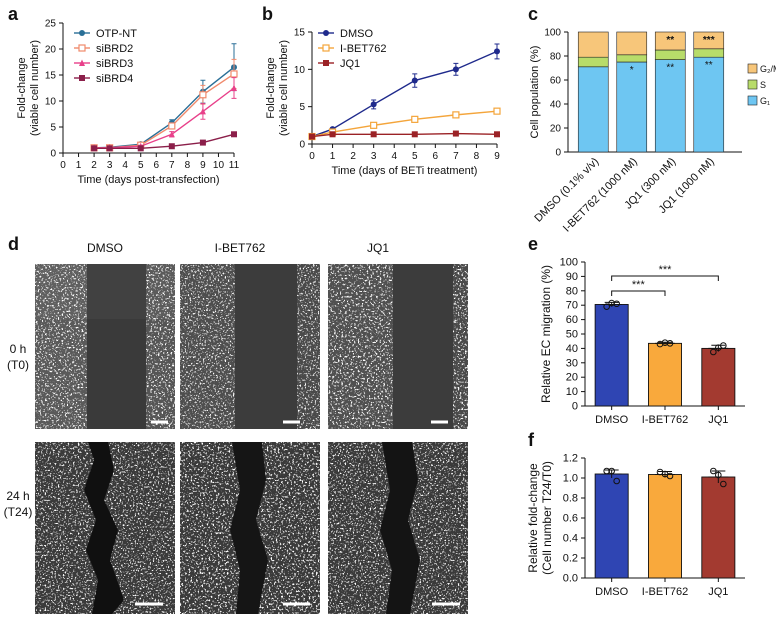  What do you see at coordinates (172, 126) in the screenshot?
I see `data-point-siBRD2` at bounding box center [172, 126].